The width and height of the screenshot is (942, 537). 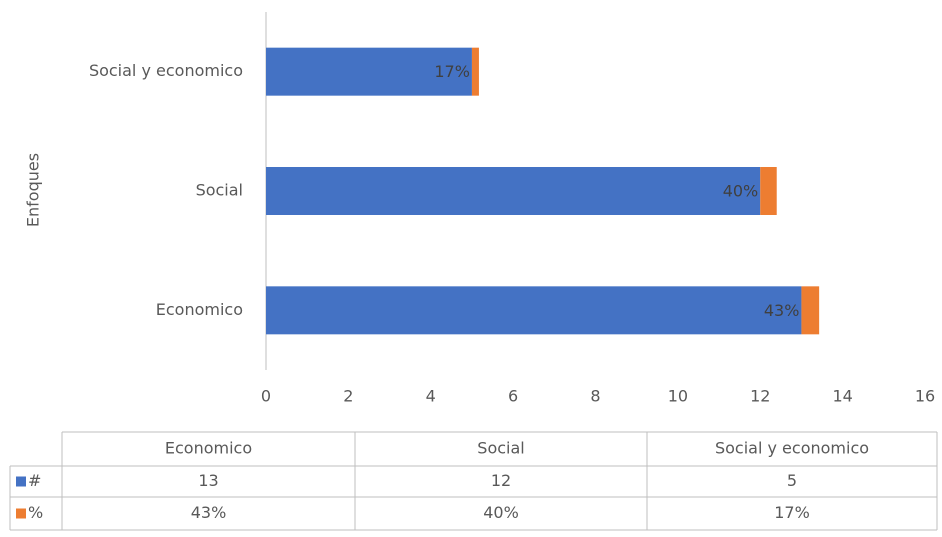 What do you see at coordinates (219, 190) in the screenshot?
I see `y-tick-label: Social` at bounding box center [219, 190].